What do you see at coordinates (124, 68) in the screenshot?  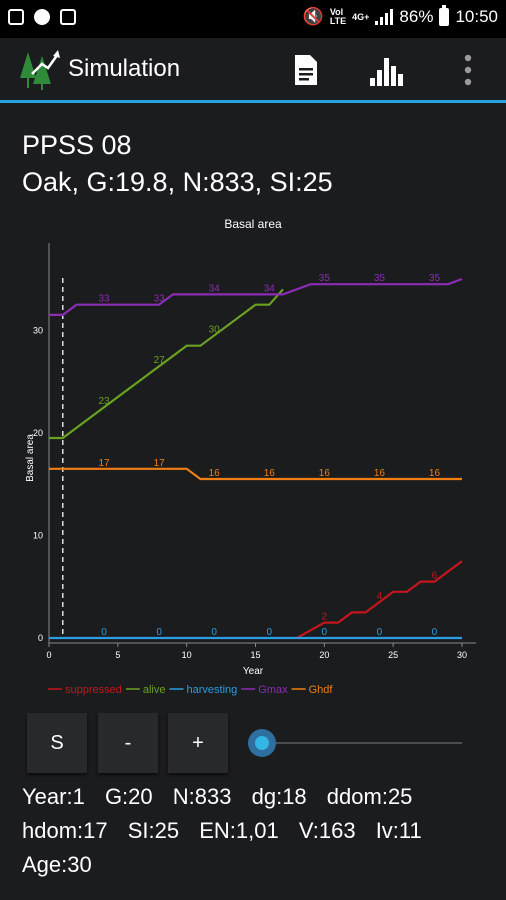 I see `app-title: Simulation` at bounding box center [124, 68].